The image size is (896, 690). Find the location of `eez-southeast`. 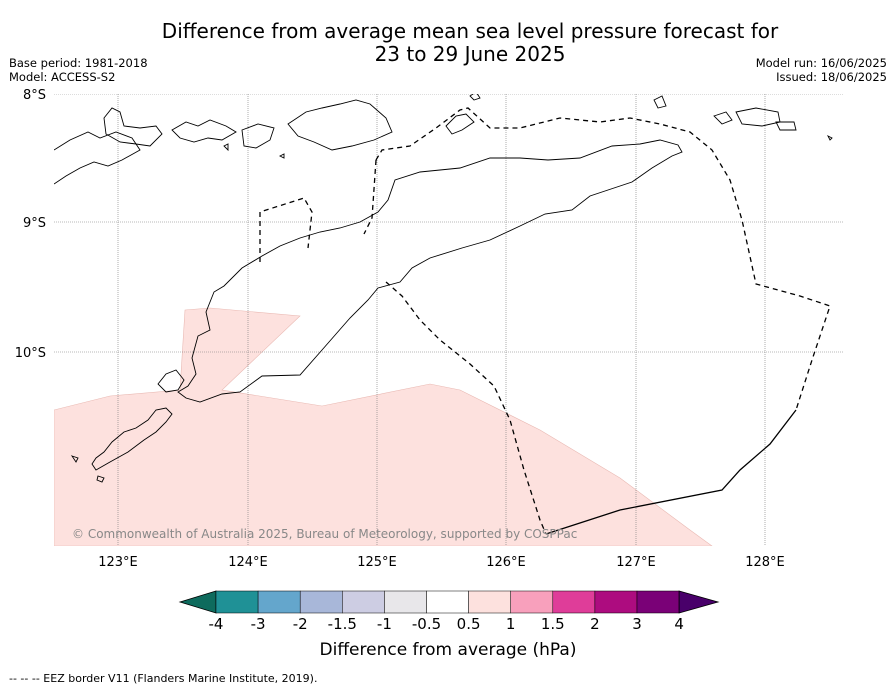

eez-southeast is located at coordinates (671, 472).